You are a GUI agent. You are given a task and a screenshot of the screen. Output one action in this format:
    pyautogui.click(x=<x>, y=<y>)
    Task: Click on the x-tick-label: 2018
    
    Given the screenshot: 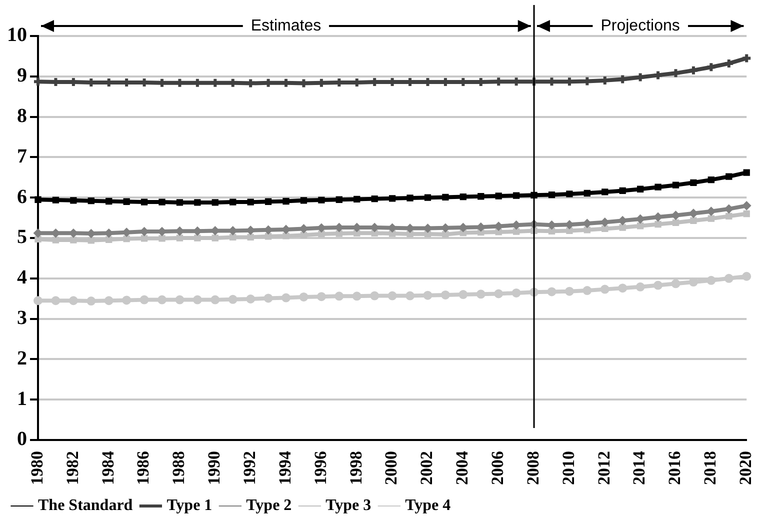 What is the action you would take?
    pyautogui.click(x=710, y=468)
    